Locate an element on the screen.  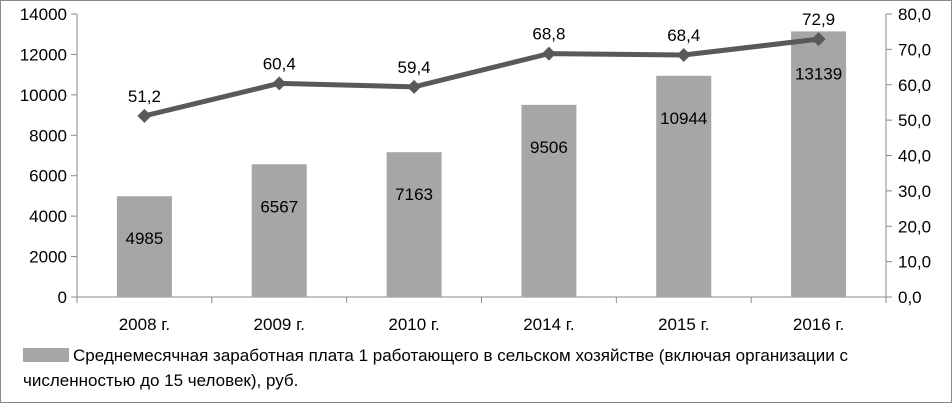
line-value-label: 68,8 is located at coordinates (548, 34).